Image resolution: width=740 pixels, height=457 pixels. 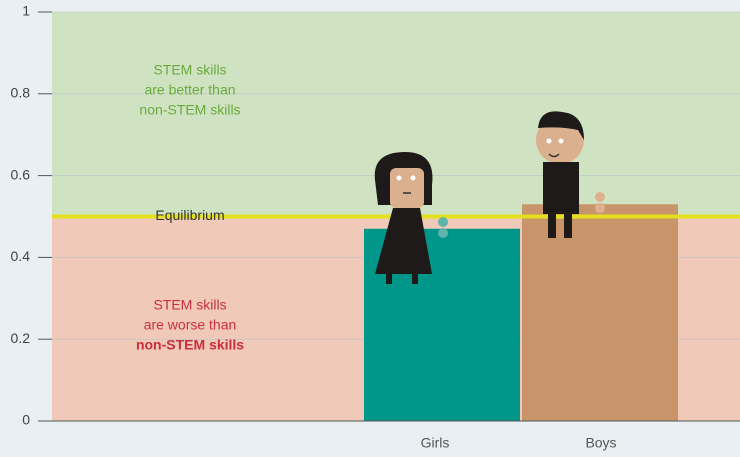 I want to click on y-tick-label: 0.8, so click(x=21, y=93).